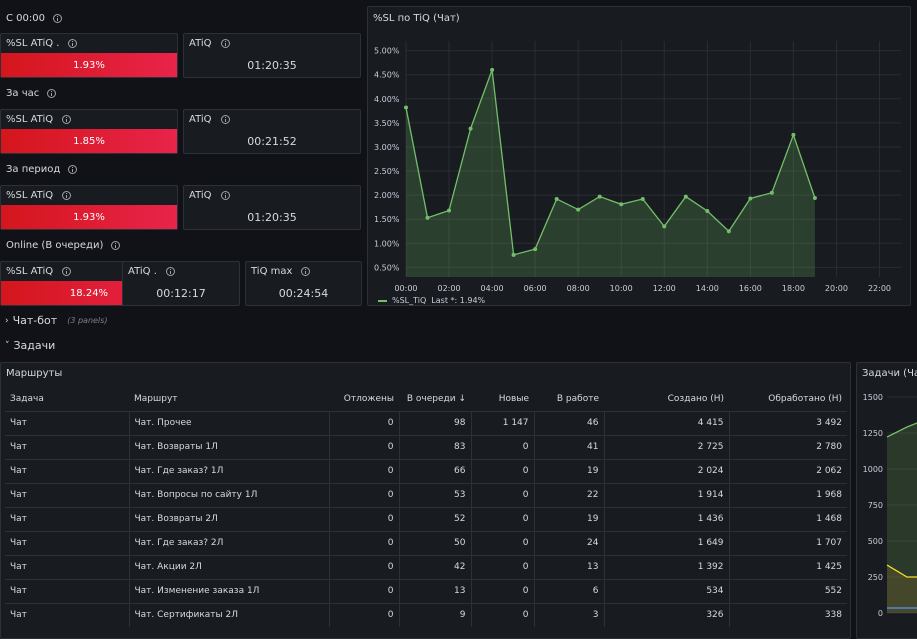 This screenshot has width=917, height=639. Describe the element at coordinates (513, 398) in the screenshot. I see `column-header: Новые` at that location.